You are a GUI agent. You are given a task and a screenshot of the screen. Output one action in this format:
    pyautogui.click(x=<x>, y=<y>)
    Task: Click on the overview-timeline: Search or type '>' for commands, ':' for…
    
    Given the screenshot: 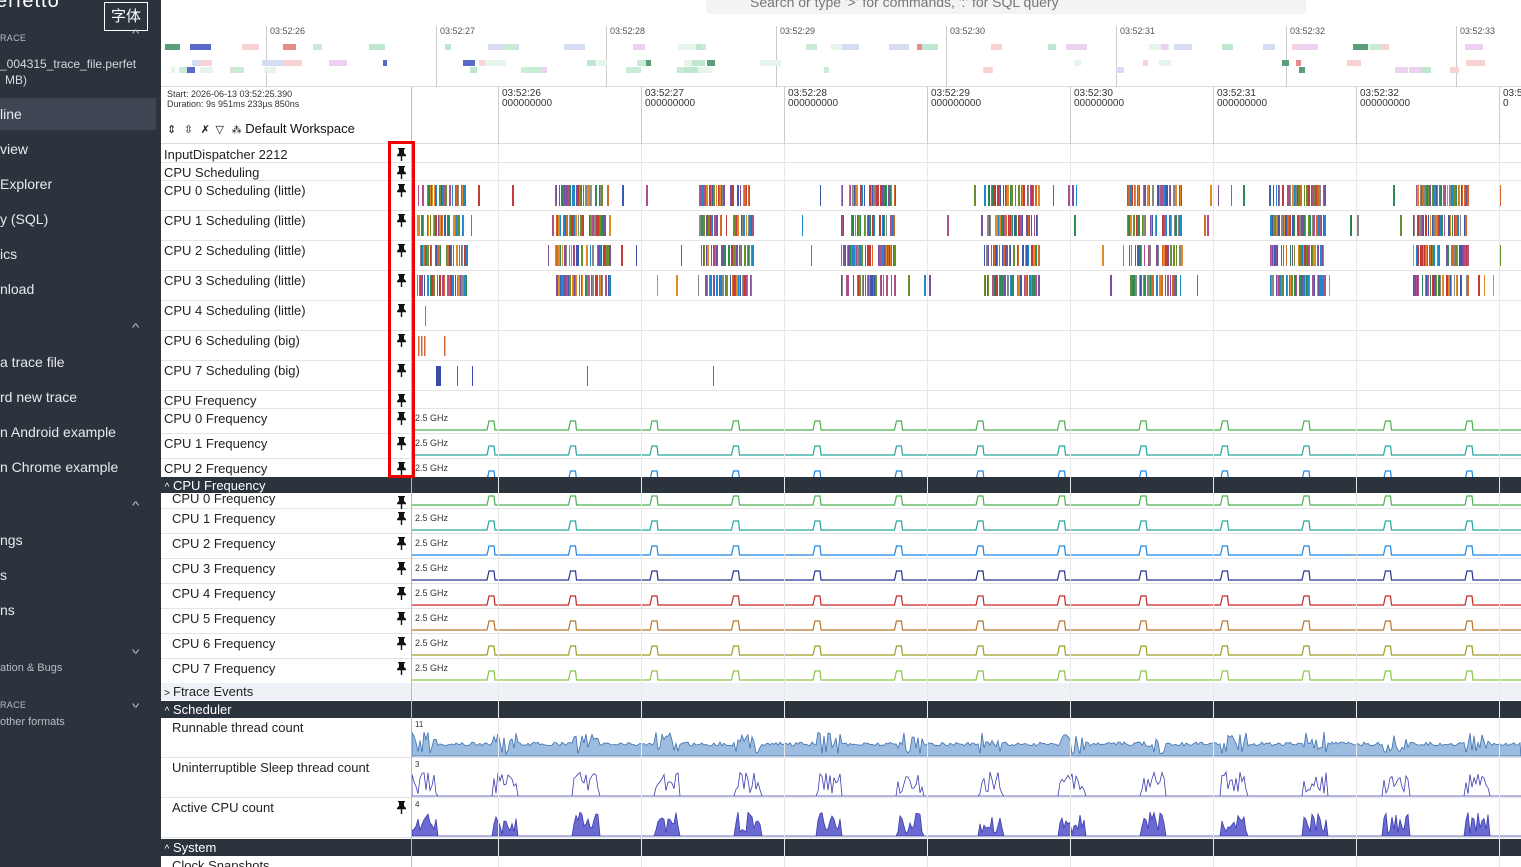 What is the action you would take?
    pyautogui.click(x=841, y=44)
    